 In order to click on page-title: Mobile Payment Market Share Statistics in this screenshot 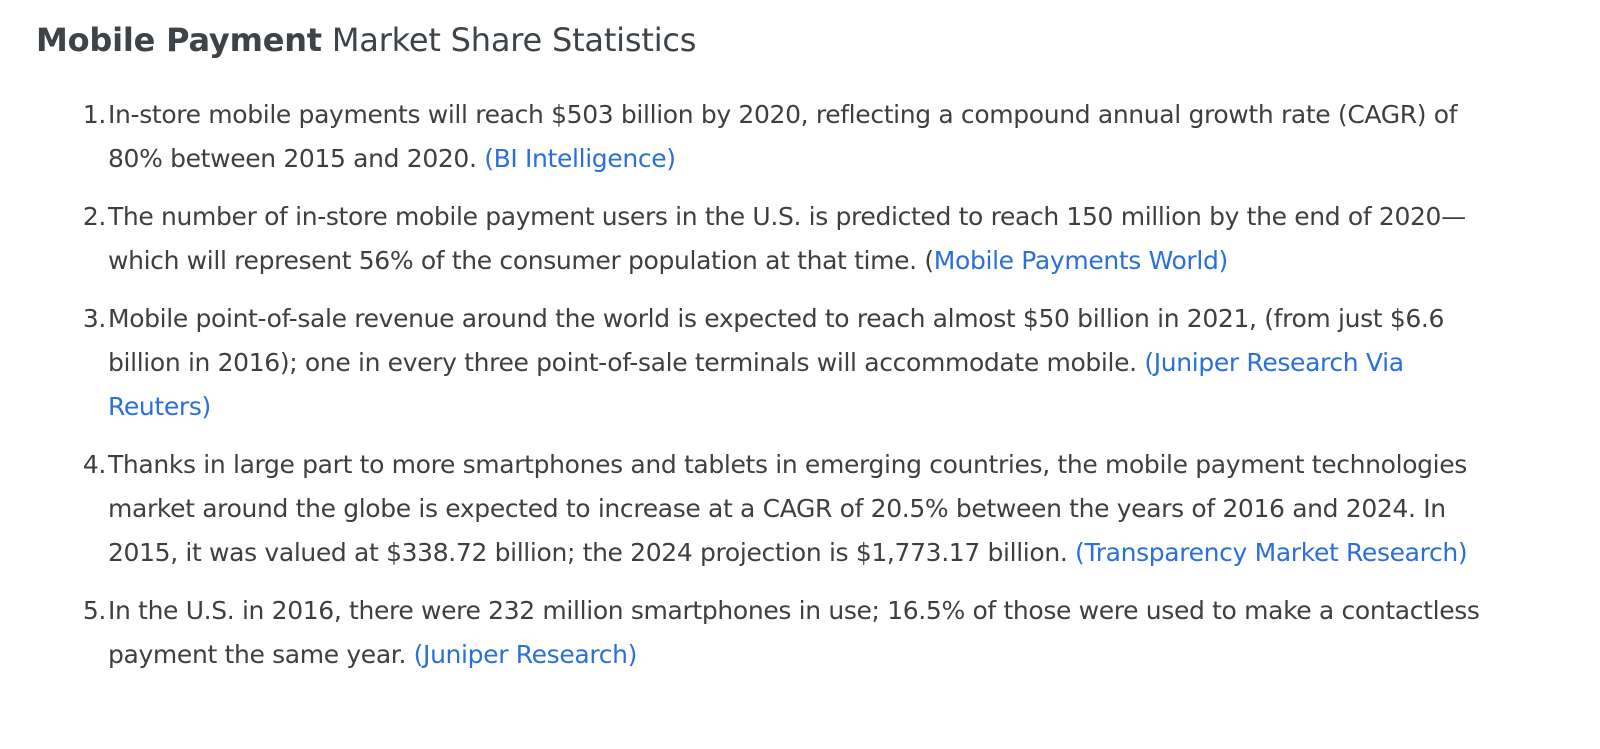, I will do `click(818, 40)`.